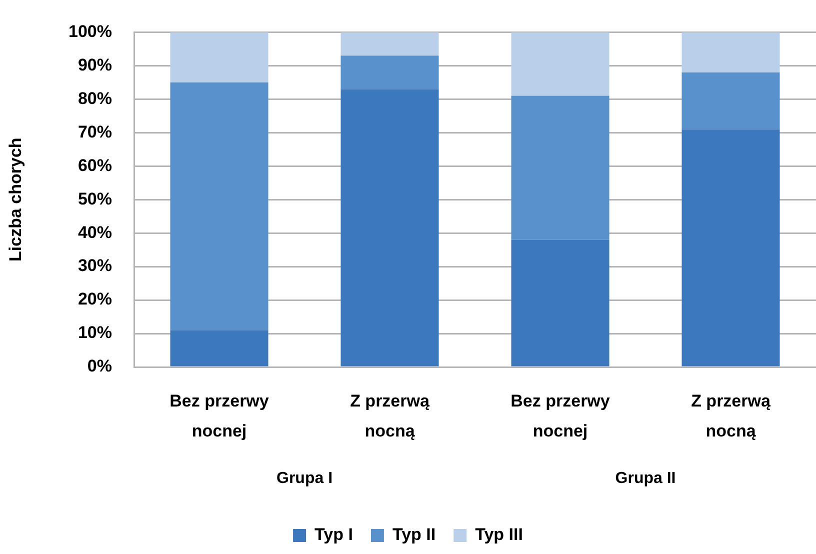 The height and width of the screenshot is (554, 816). Describe the element at coordinates (99, 366) in the screenshot. I see `y-tick-label: 0%` at that location.